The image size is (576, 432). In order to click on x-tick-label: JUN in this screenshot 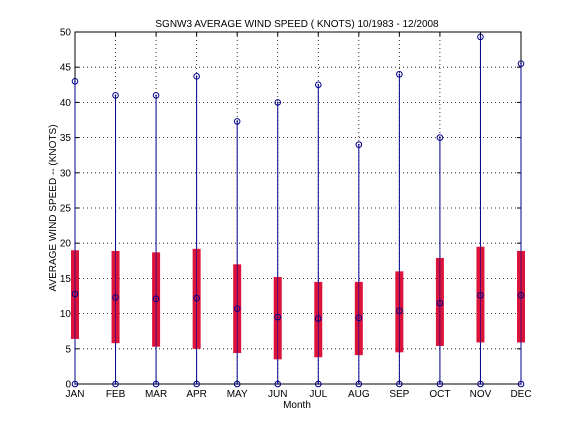, I will do `click(277, 394)`.